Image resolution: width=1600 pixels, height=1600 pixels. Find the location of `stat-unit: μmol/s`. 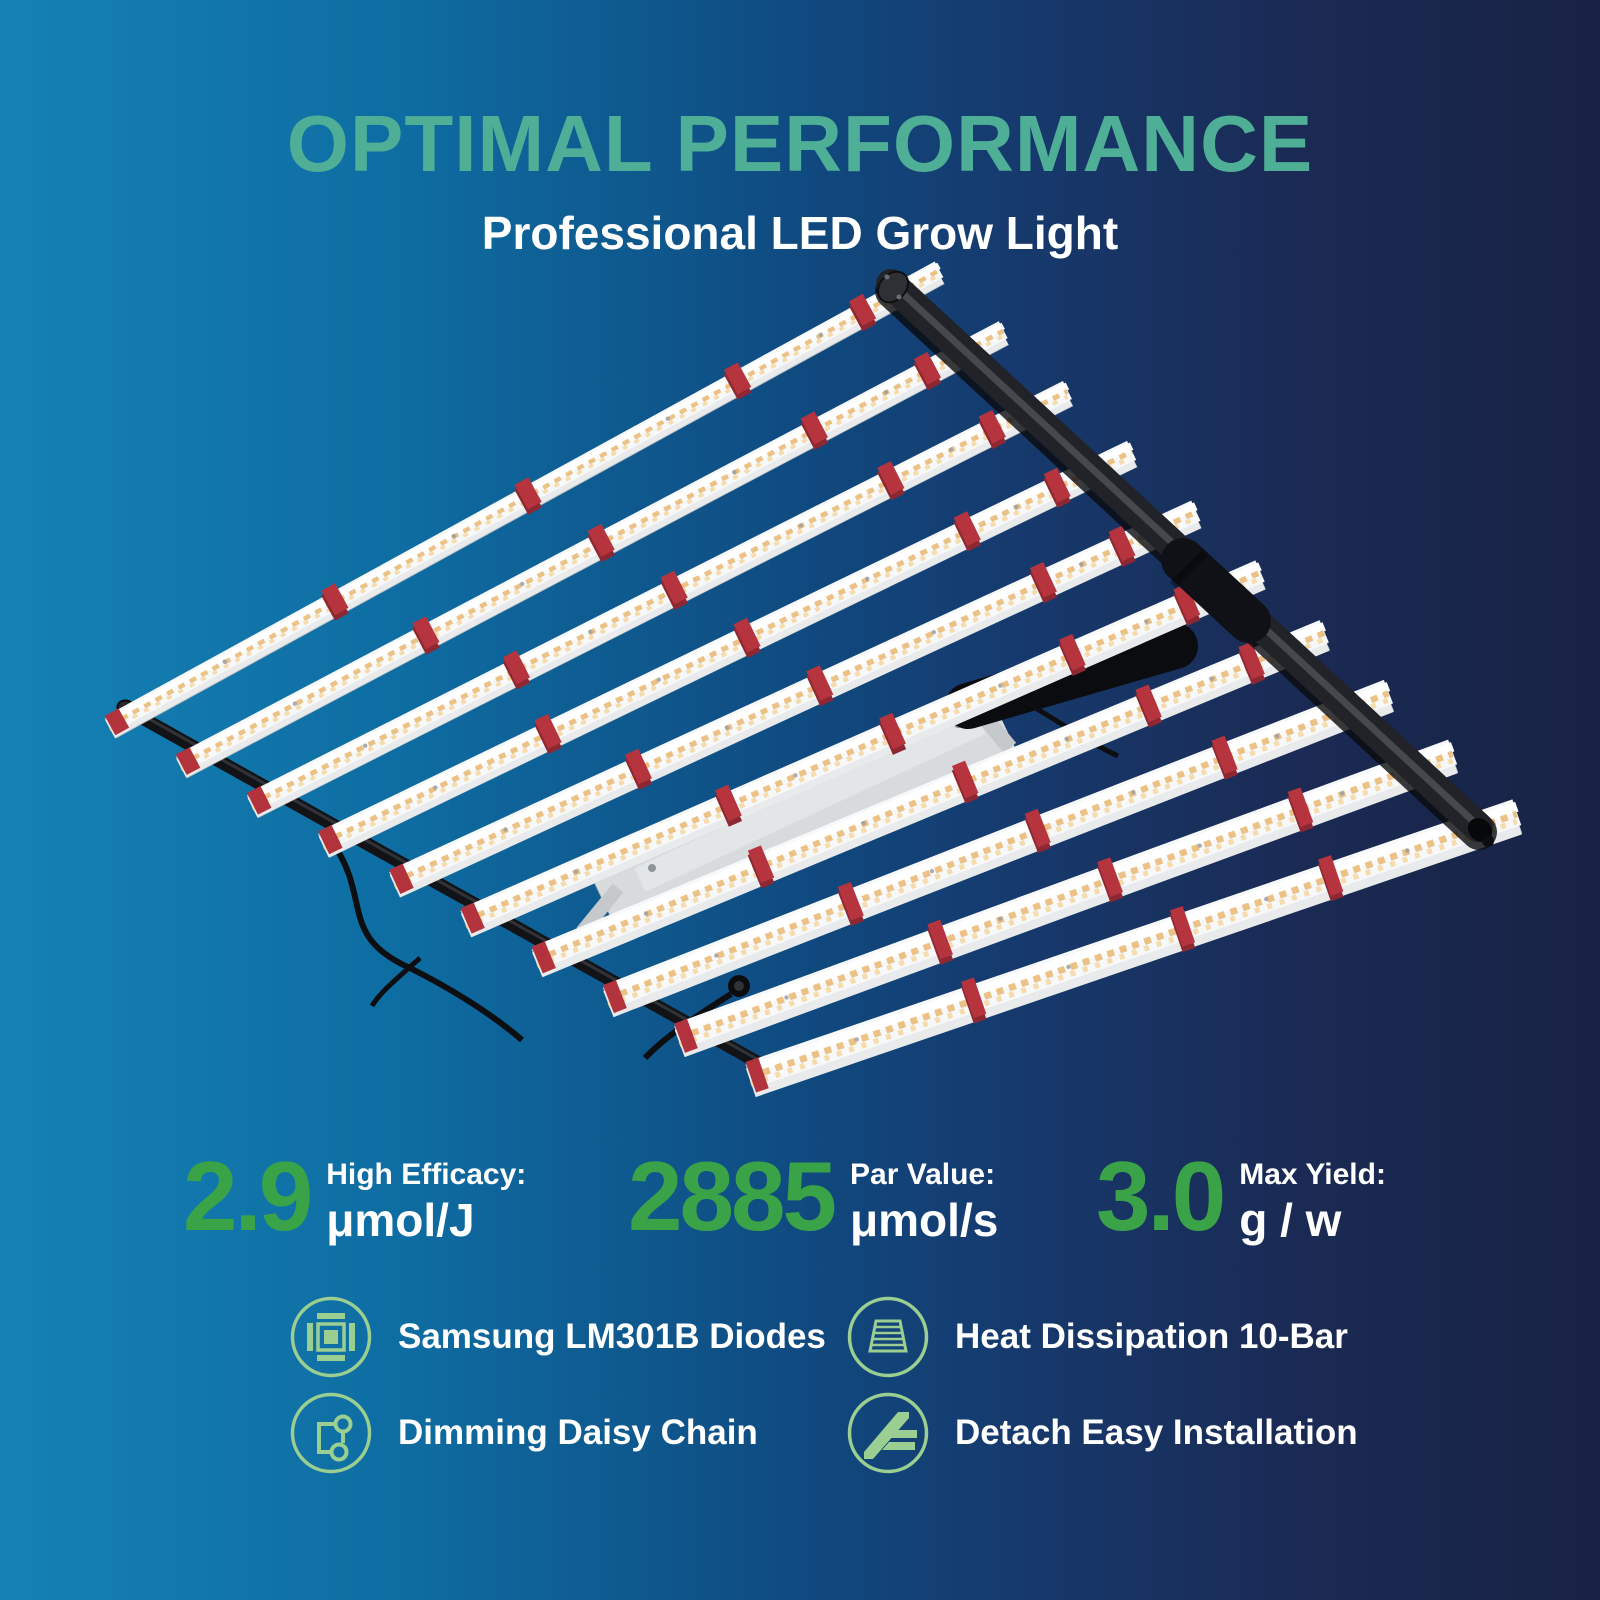

stat-unit: μmol/s is located at coordinates (924, 1219).